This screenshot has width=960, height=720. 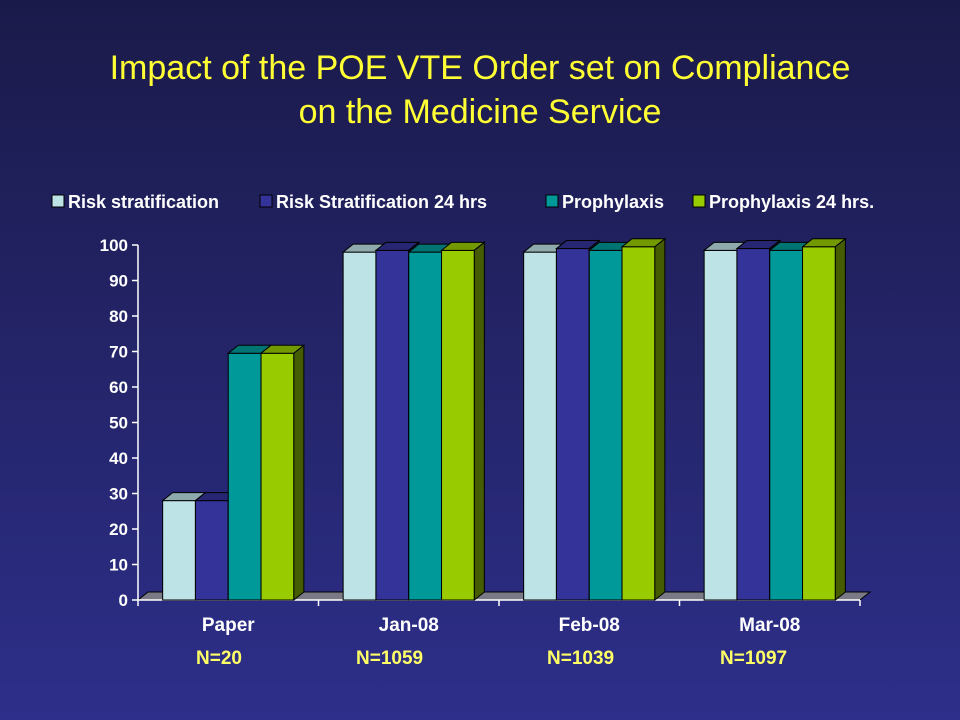 What do you see at coordinates (118, 494) in the screenshot?
I see `y-tick-label: 30` at bounding box center [118, 494].